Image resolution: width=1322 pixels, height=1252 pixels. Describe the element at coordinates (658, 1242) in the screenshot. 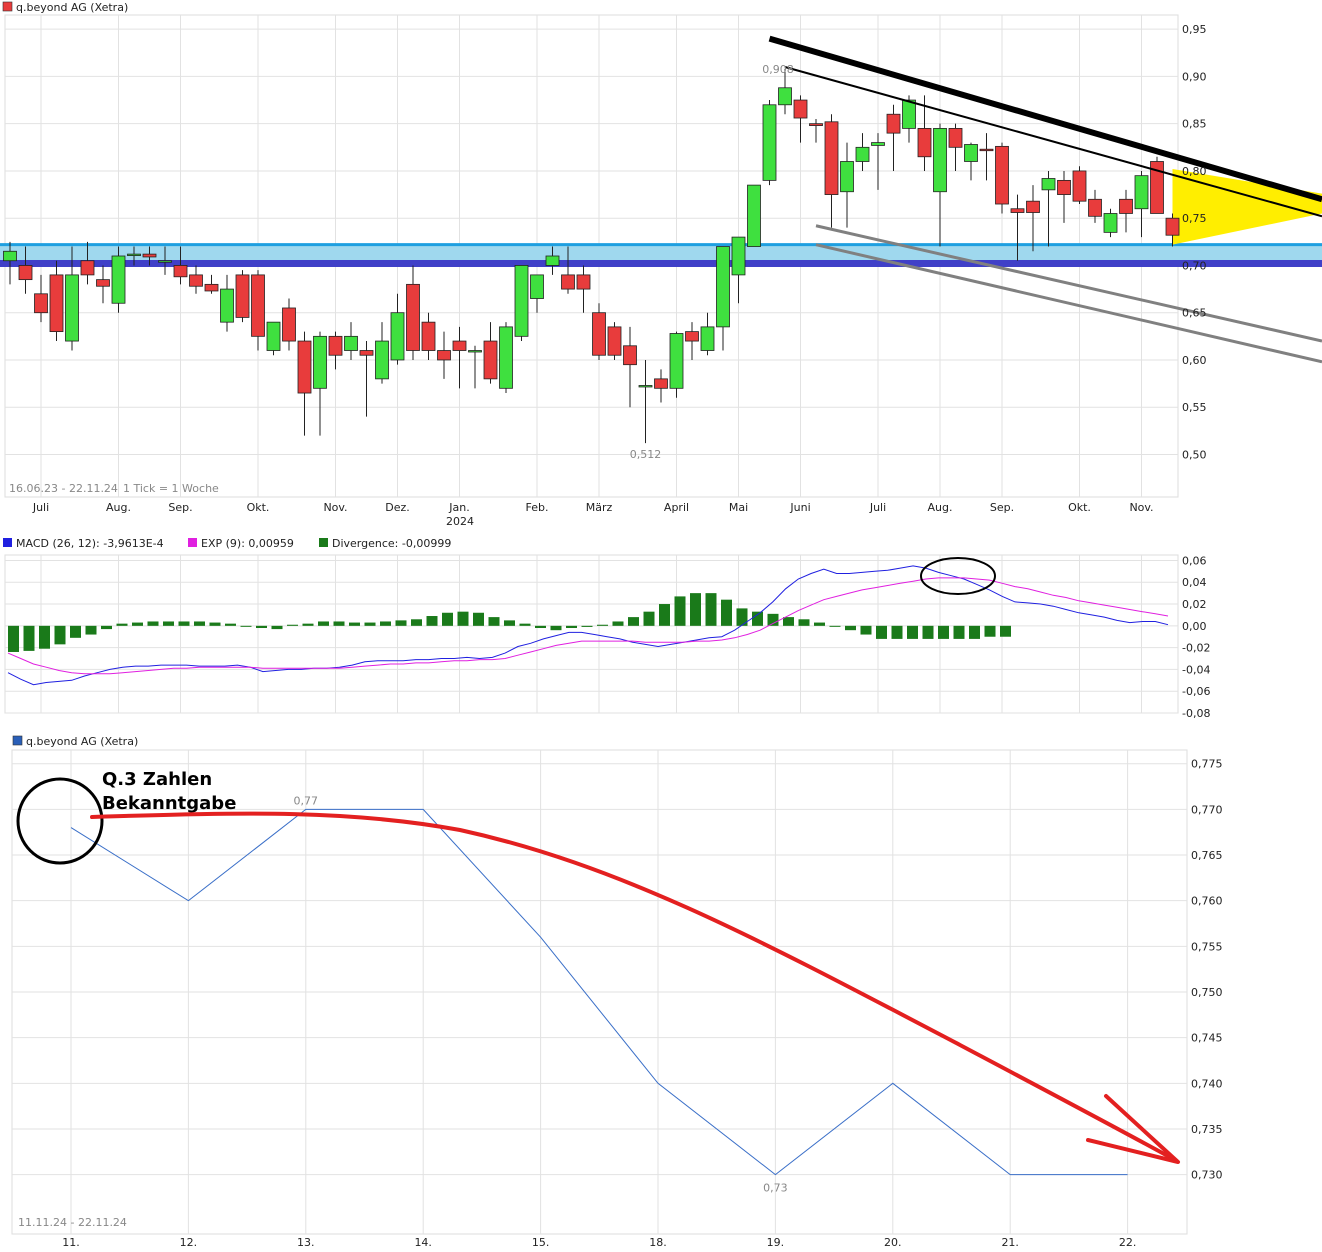

I see `x-tick-label: 18.` at that location.